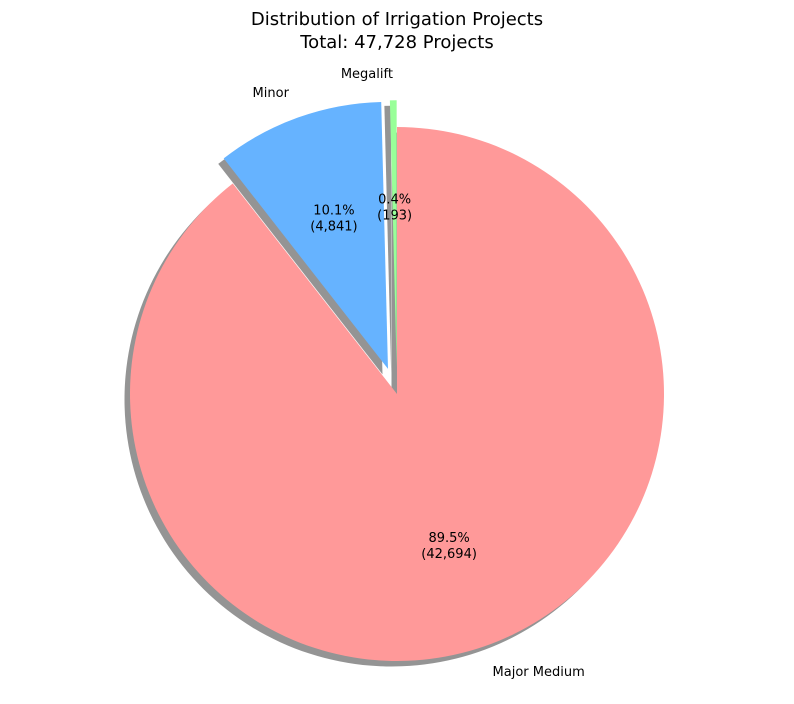 The width and height of the screenshot is (794, 704). I want to click on slice-value-label-minor: 10.1% (4,841), so click(333, 219).